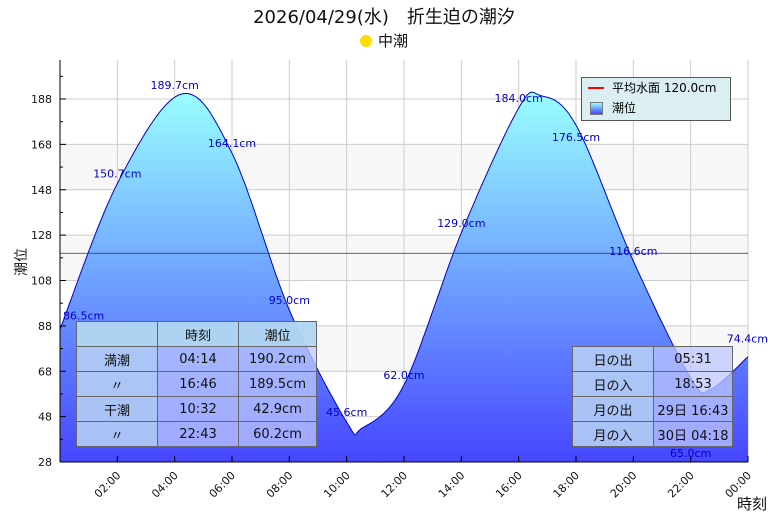 This screenshot has height=512, width=768. Describe the element at coordinates (365, 41) in the screenshot. I see `moon-phase-icon` at that location.